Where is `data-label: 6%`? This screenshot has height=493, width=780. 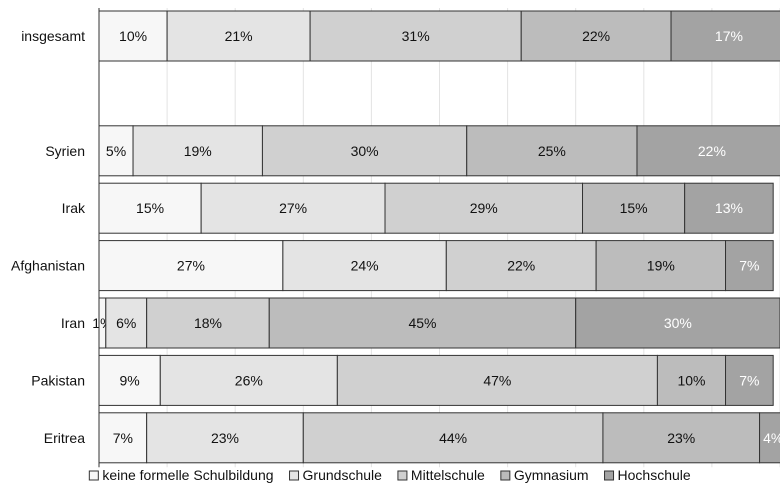
data-label: 6% is located at coordinates (126, 323).